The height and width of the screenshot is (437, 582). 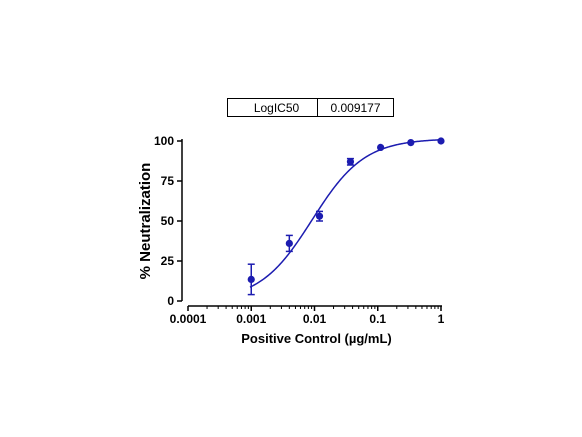 What do you see at coordinates (170, 301) in the screenshot?
I see `y-tick-label: 0` at bounding box center [170, 301].